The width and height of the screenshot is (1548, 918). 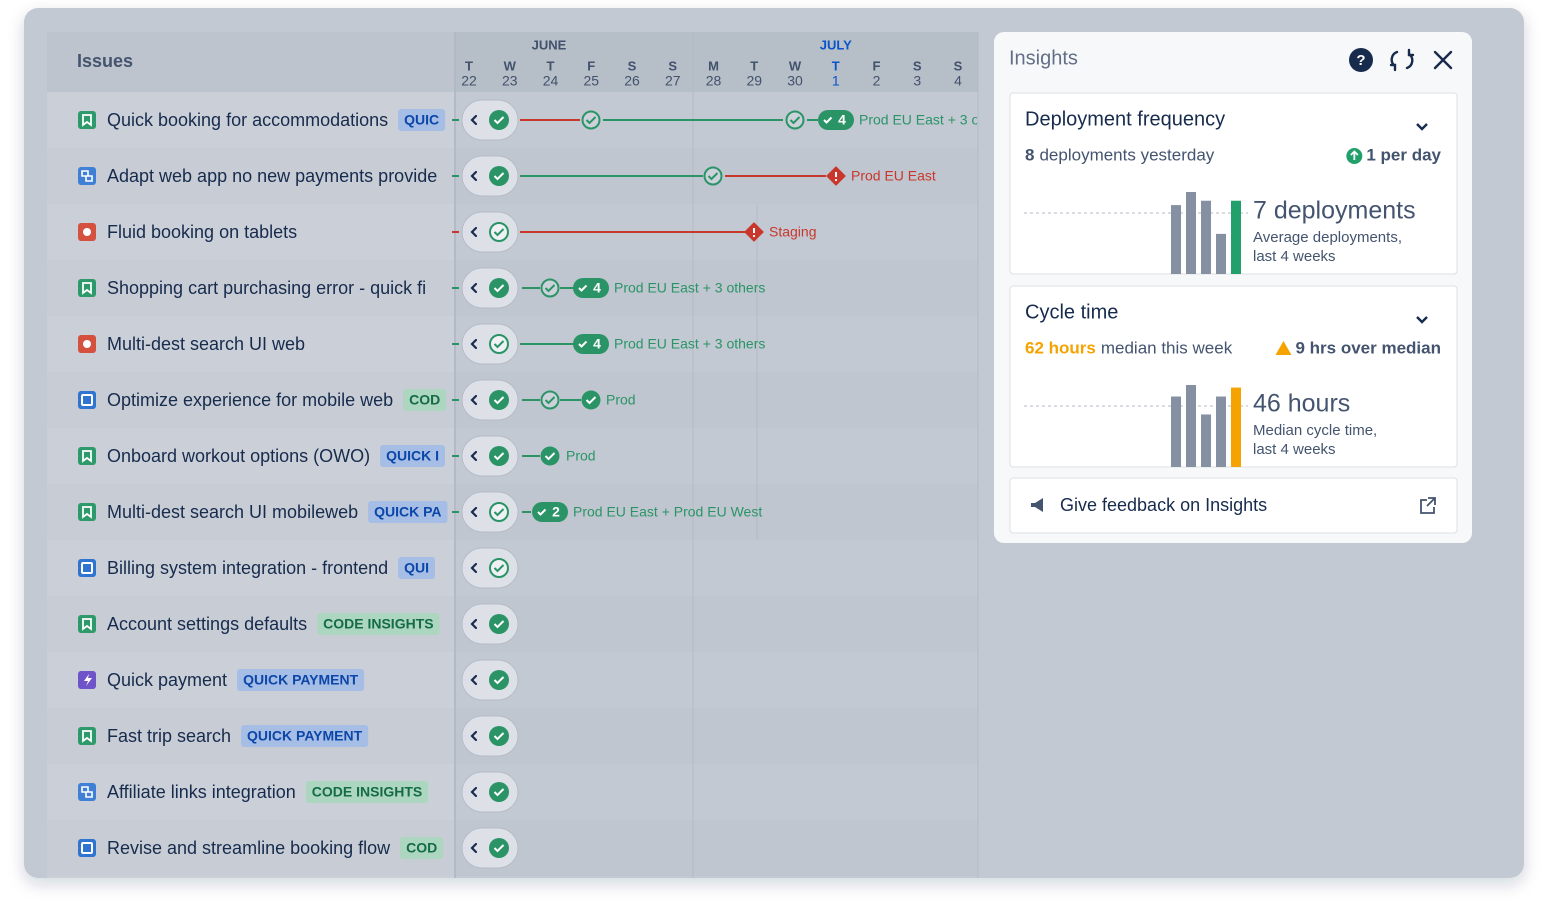 I want to click on external-icon, so click(x=1428, y=505).